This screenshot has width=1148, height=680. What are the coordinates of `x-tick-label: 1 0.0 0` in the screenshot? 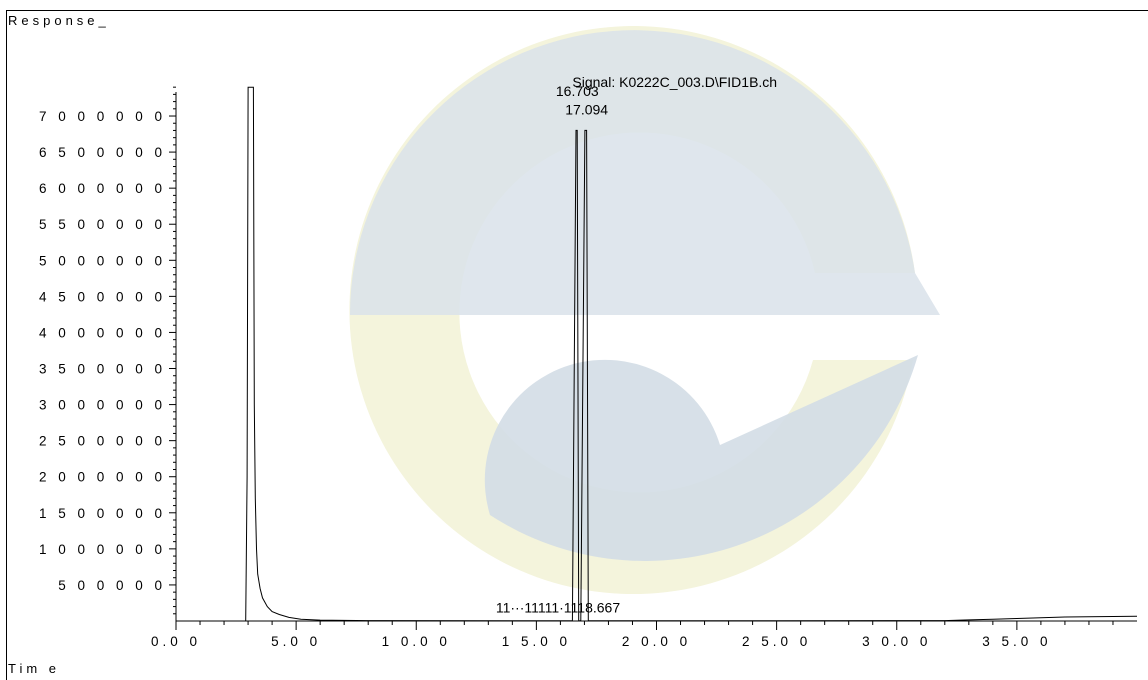 It's located at (416, 641).